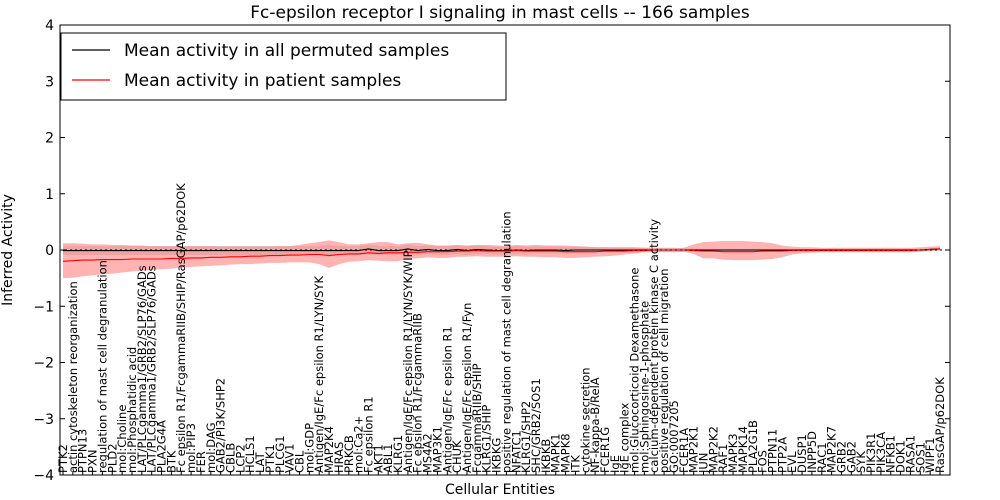 The image size is (1000, 500). What do you see at coordinates (309, 448) in the screenshot?
I see `x-category-label: mol:GDP` at bounding box center [309, 448].